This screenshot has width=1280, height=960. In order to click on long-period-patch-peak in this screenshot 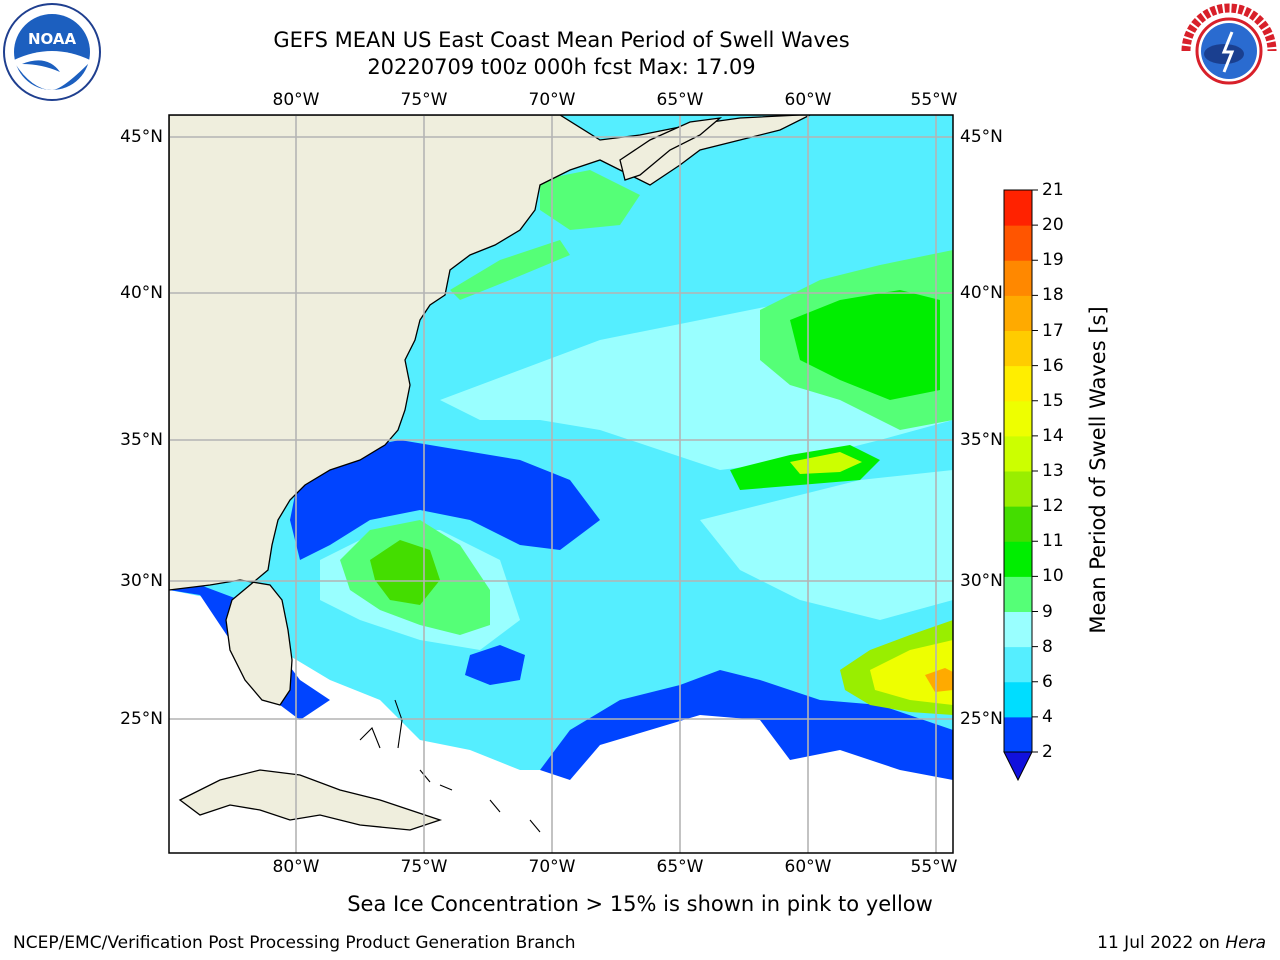, I will do `click(939, 680)`.